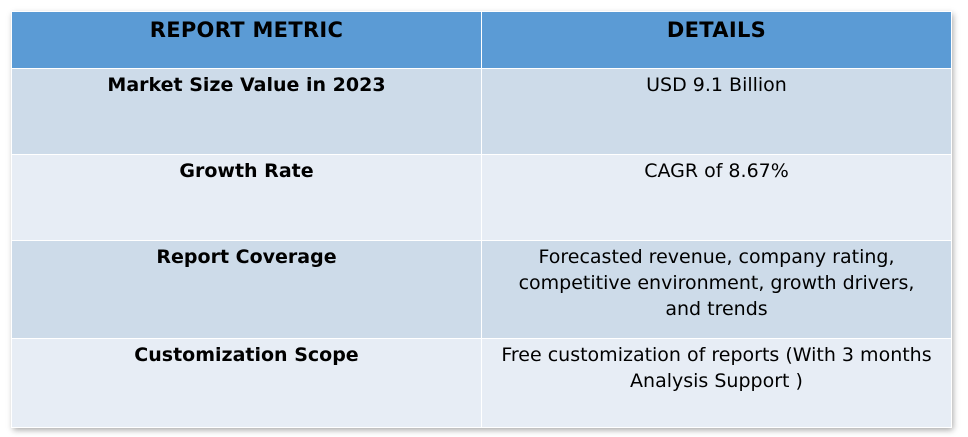 The width and height of the screenshot is (968, 437). I want to click on column-header-report-metric: REPORT METRIC, so click(246, 40).